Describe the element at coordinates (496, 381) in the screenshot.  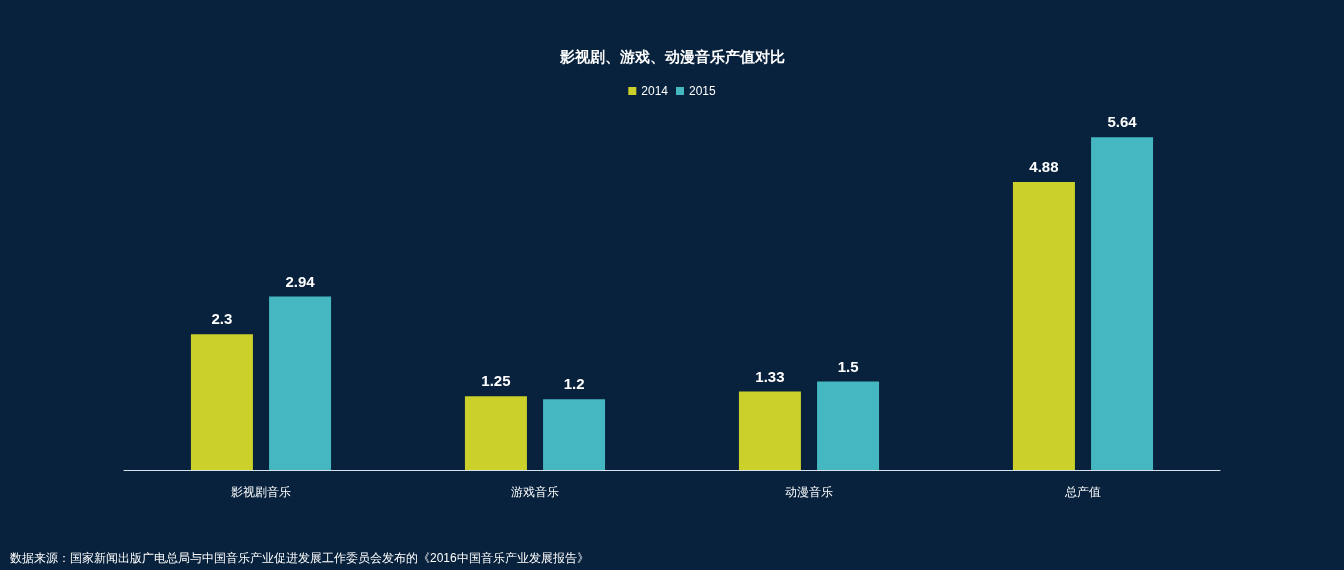
I see `data-label: 1.25` at that location.